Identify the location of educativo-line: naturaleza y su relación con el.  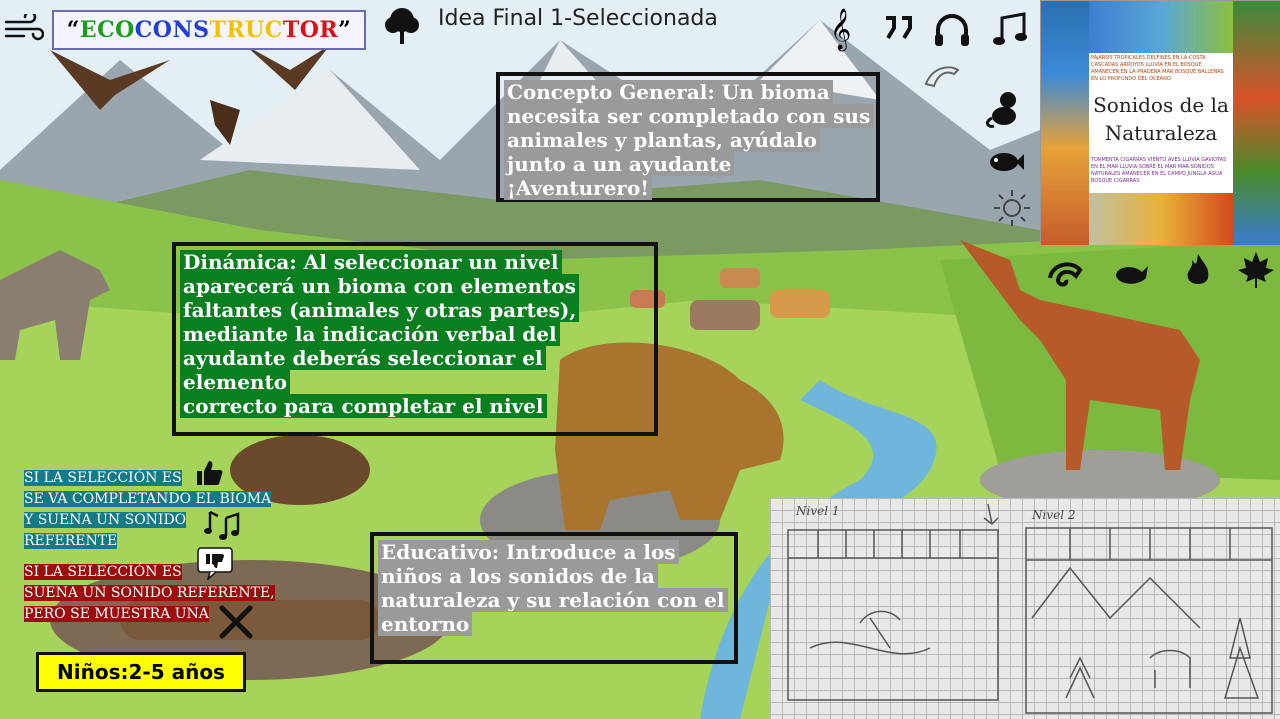
(553, 600).